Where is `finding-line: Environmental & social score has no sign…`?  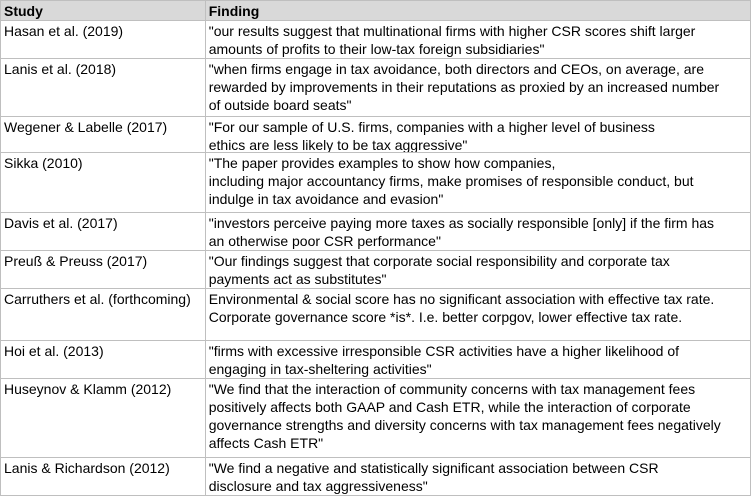
finding-line: Environmental & social score has no sign… is located at coordinates (461, 299).